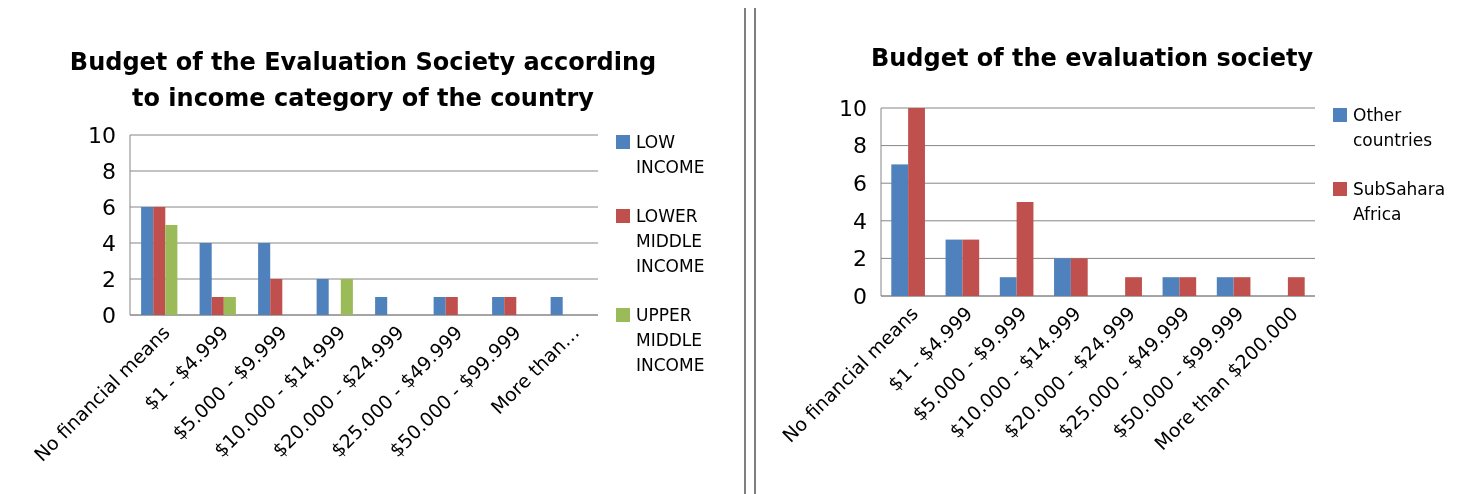 The image size is (1461, 494). I want to click on legend-label: LOWER MIDDLE INCOME, so click(670, 240).